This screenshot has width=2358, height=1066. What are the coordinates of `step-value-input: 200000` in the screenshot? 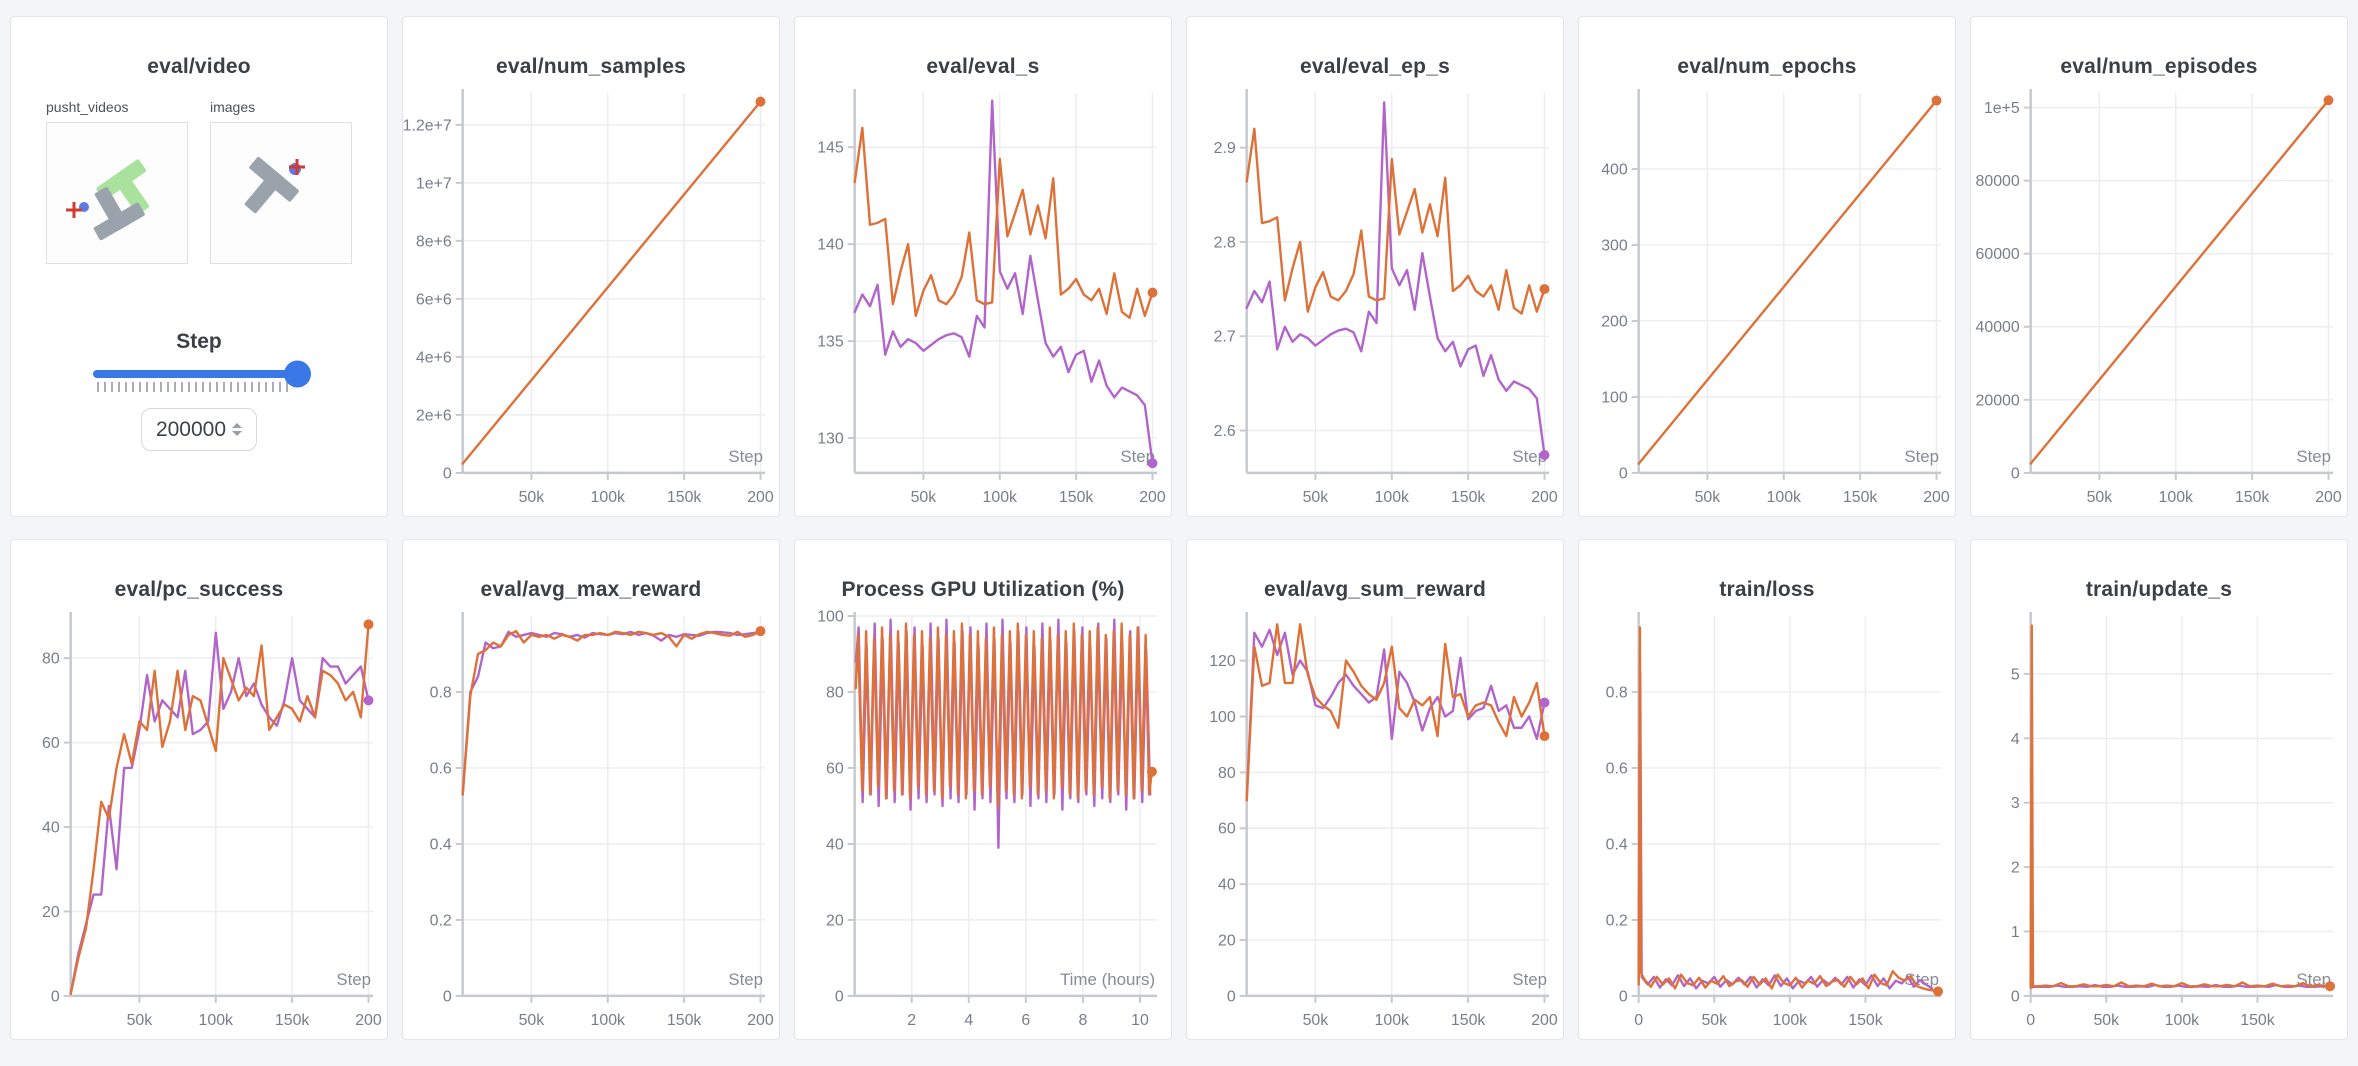 It's located at (199, 429).